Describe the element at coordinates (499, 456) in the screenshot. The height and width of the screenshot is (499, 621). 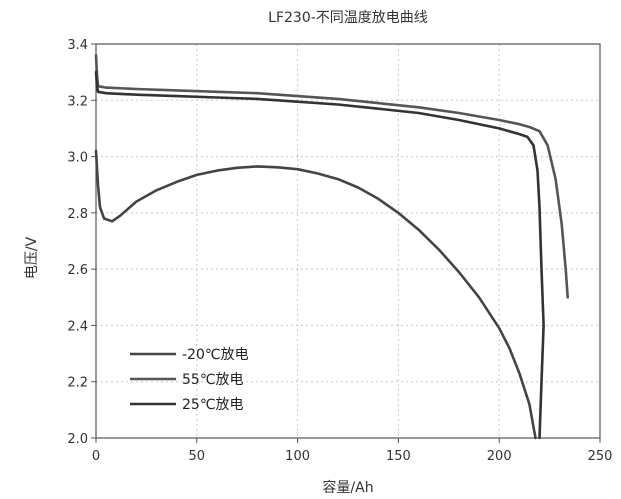
I see `x-tick-label: 200` at that location.